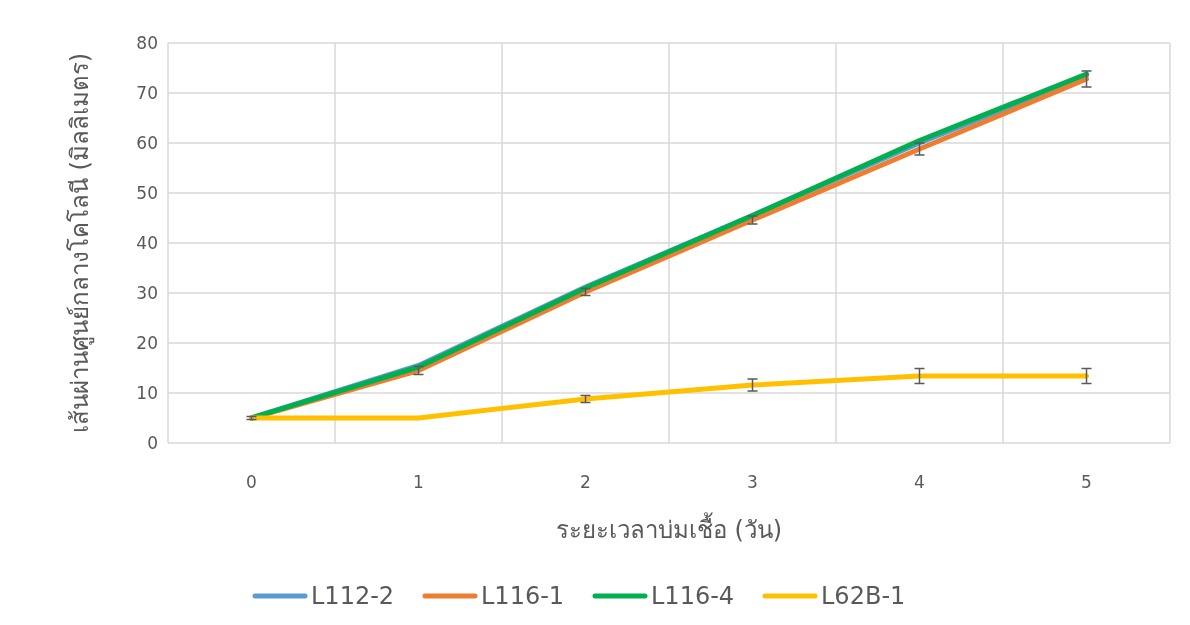 The height and width of the screenshot is (625, 1190). Describe the element at coordinates (919, 482) in the screenshot. I see `x-tick-label: 4` at that location.